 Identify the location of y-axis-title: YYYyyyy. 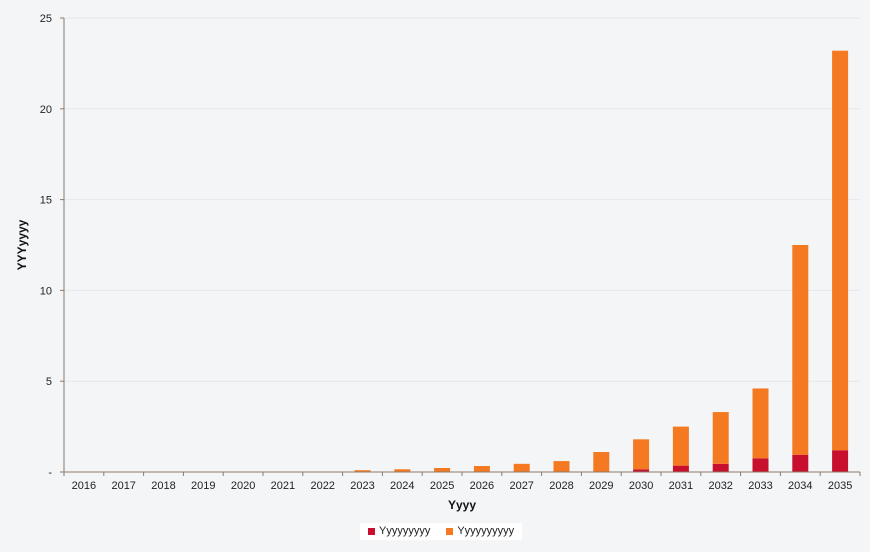
(22, 244).